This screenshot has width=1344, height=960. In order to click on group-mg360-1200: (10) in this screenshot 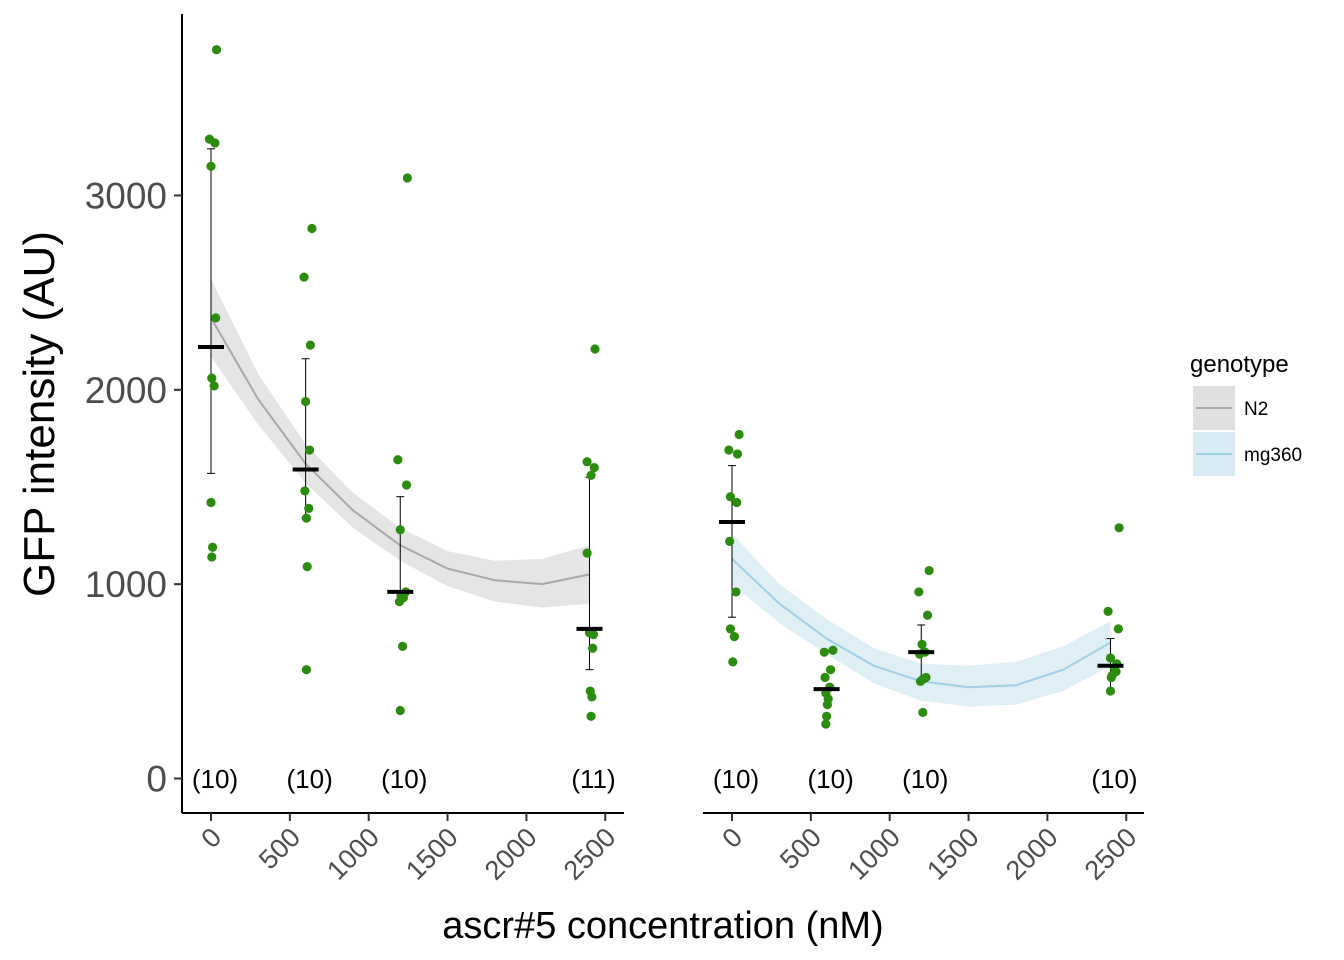, I will do `click(925, 679)`.